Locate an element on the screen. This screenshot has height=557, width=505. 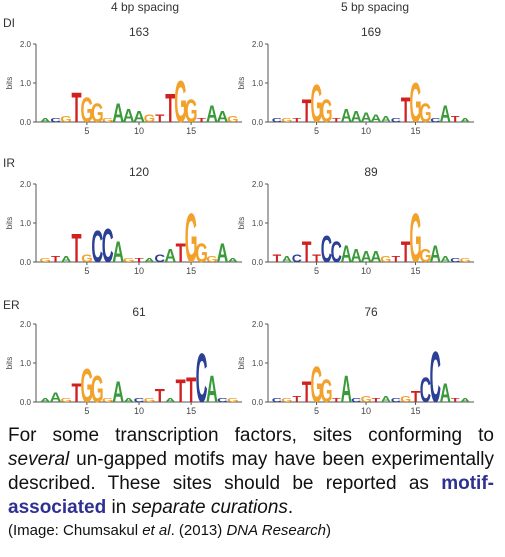
site-count: 76 is located at coordinates (371, 312).